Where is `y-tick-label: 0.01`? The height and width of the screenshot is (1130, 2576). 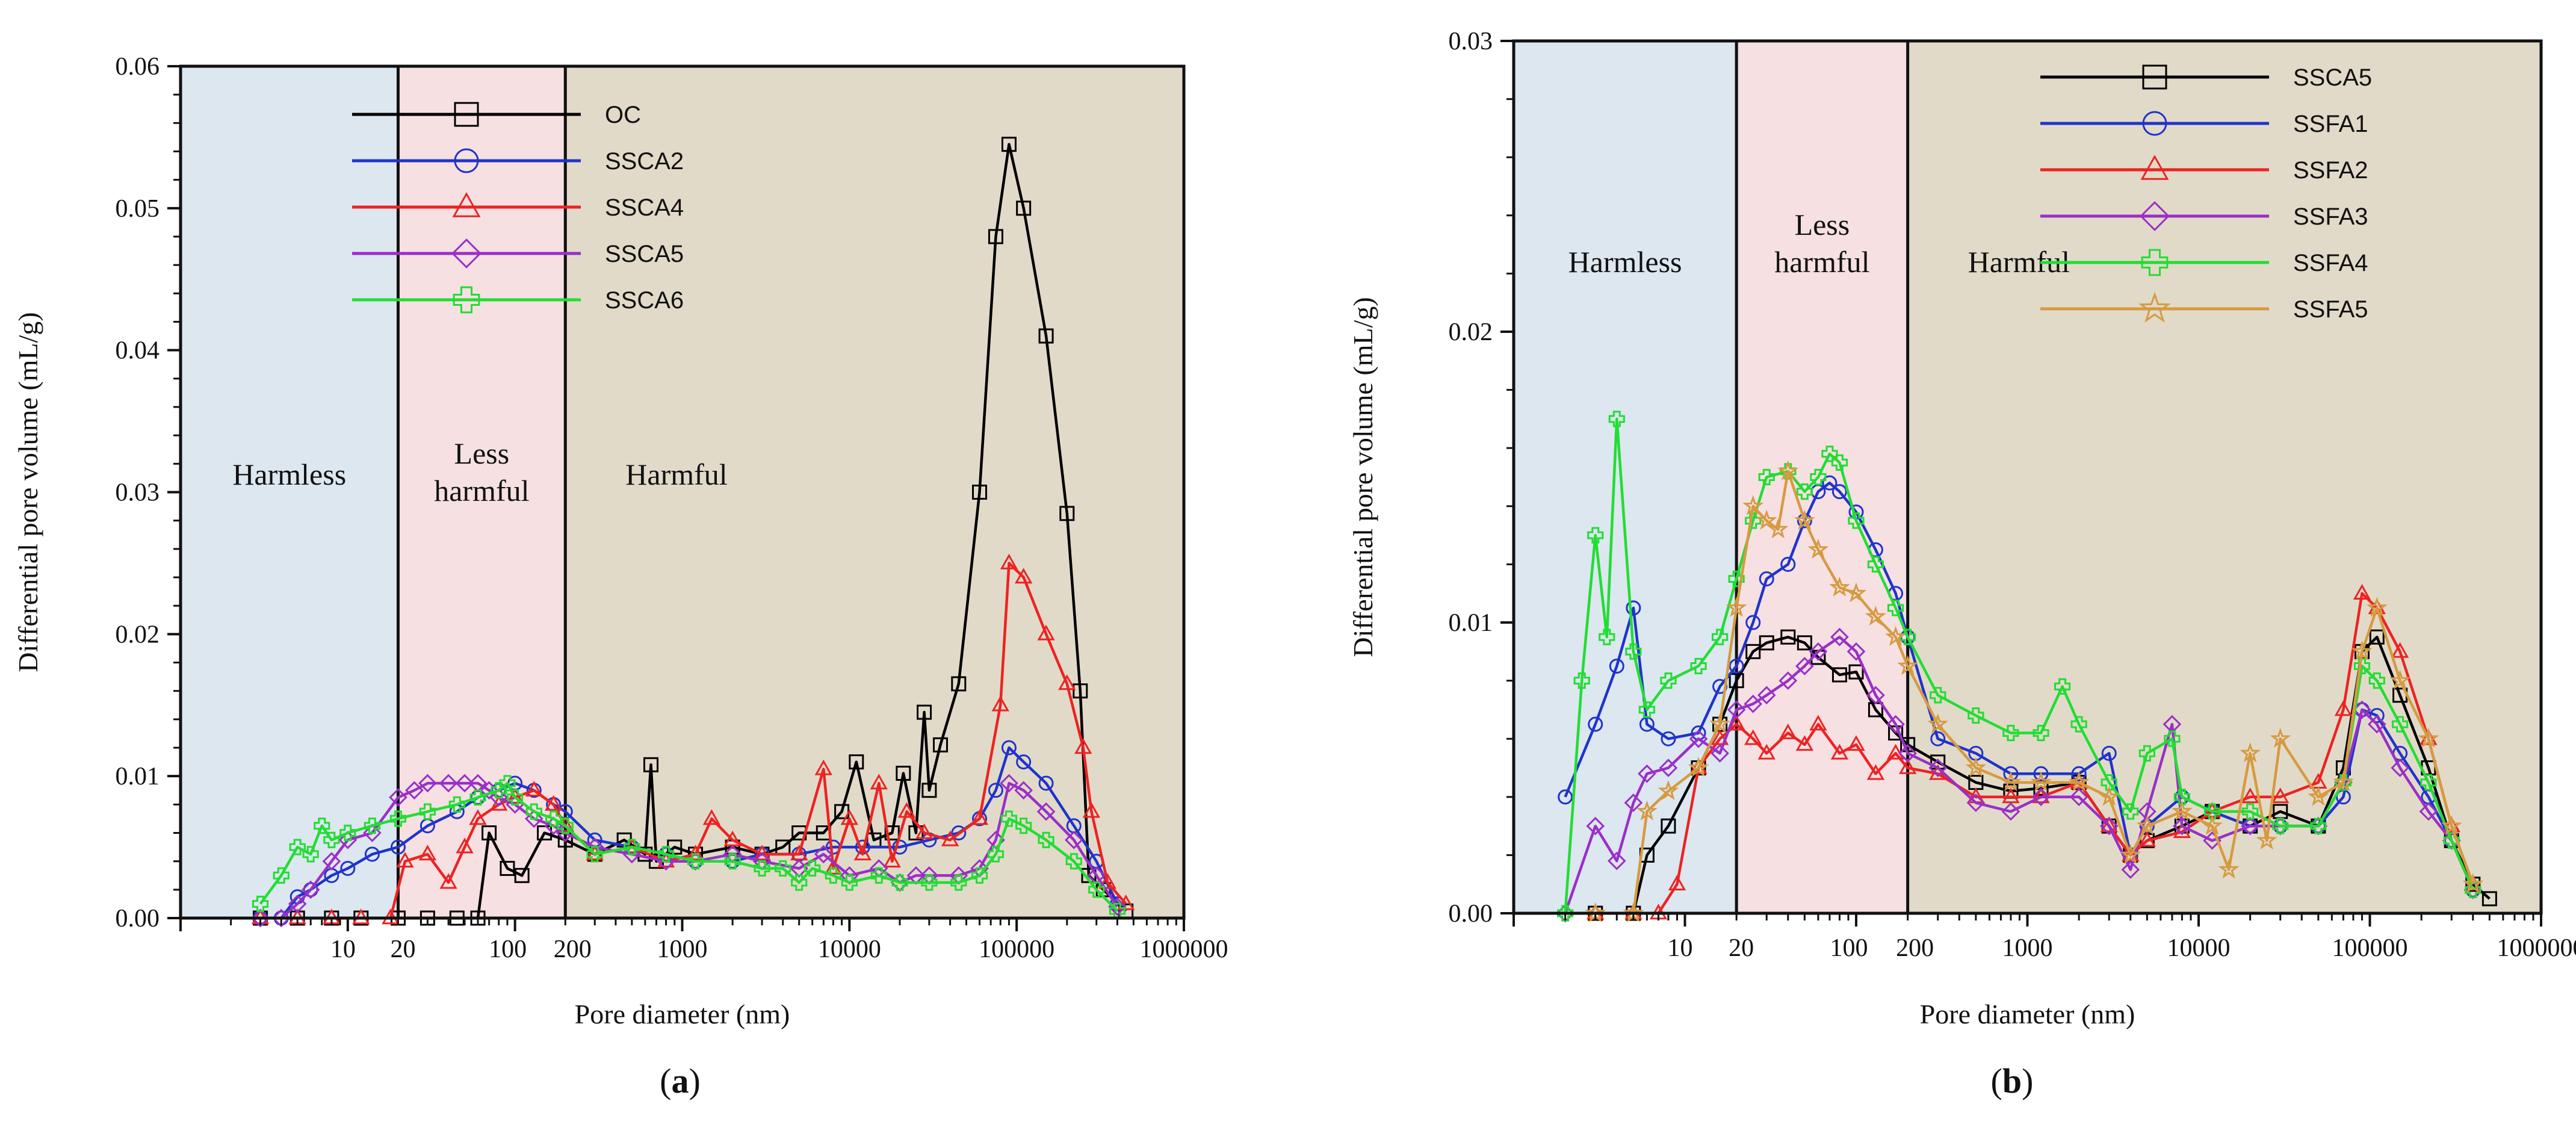
y-tick-label: 0.01 is located at coordinates (1471, 623).